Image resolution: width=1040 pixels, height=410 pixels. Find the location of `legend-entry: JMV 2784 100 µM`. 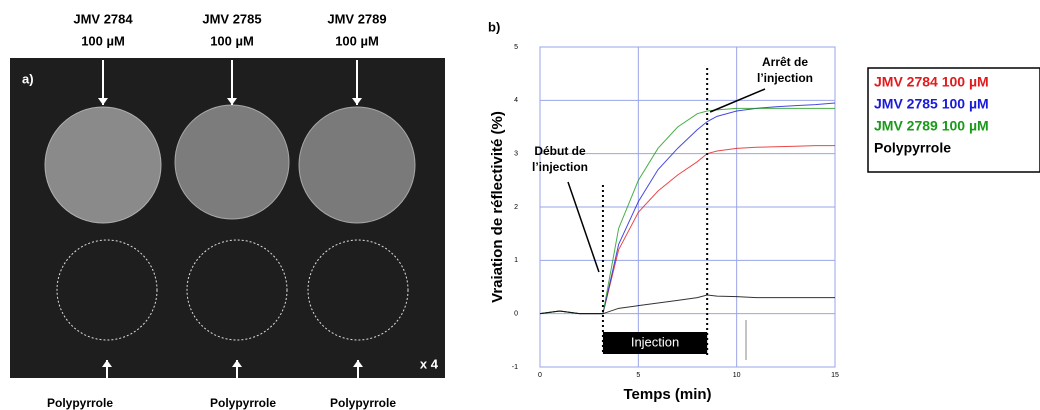

legend-entry: JMV 2784 100 µM is located at coordinates (931, 82).